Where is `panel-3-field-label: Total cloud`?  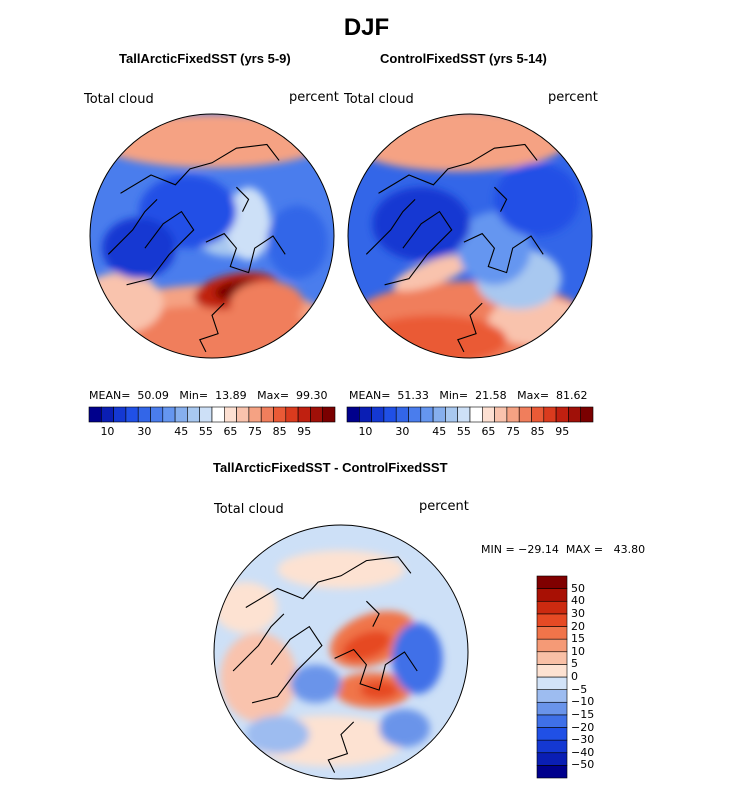 panel-3-field-label: Total cloud is located at coordinates (249, 509).